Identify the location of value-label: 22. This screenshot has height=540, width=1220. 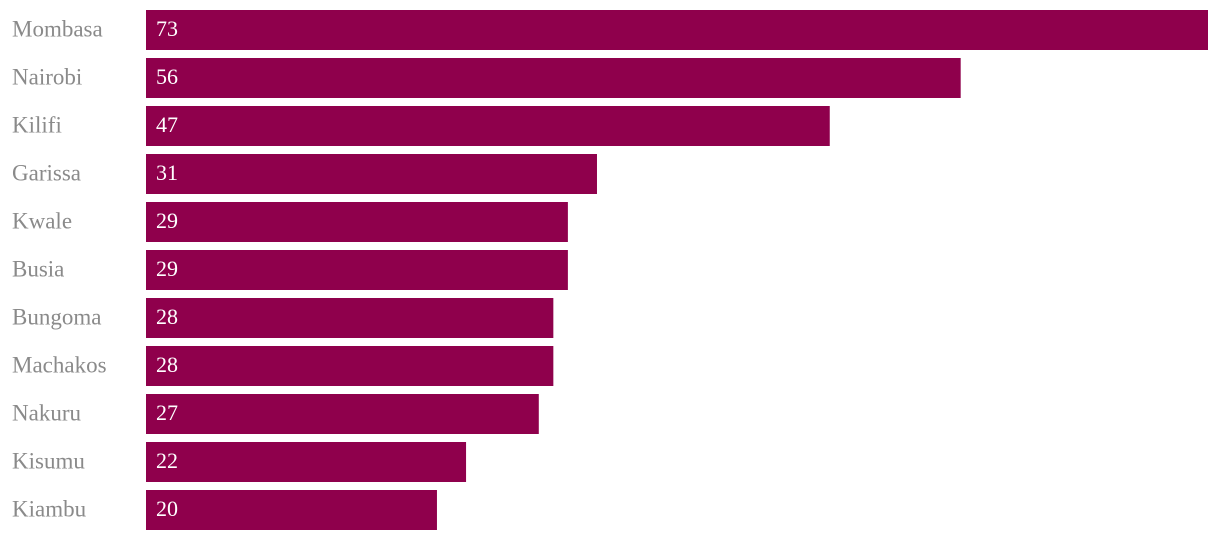
(167, 460).